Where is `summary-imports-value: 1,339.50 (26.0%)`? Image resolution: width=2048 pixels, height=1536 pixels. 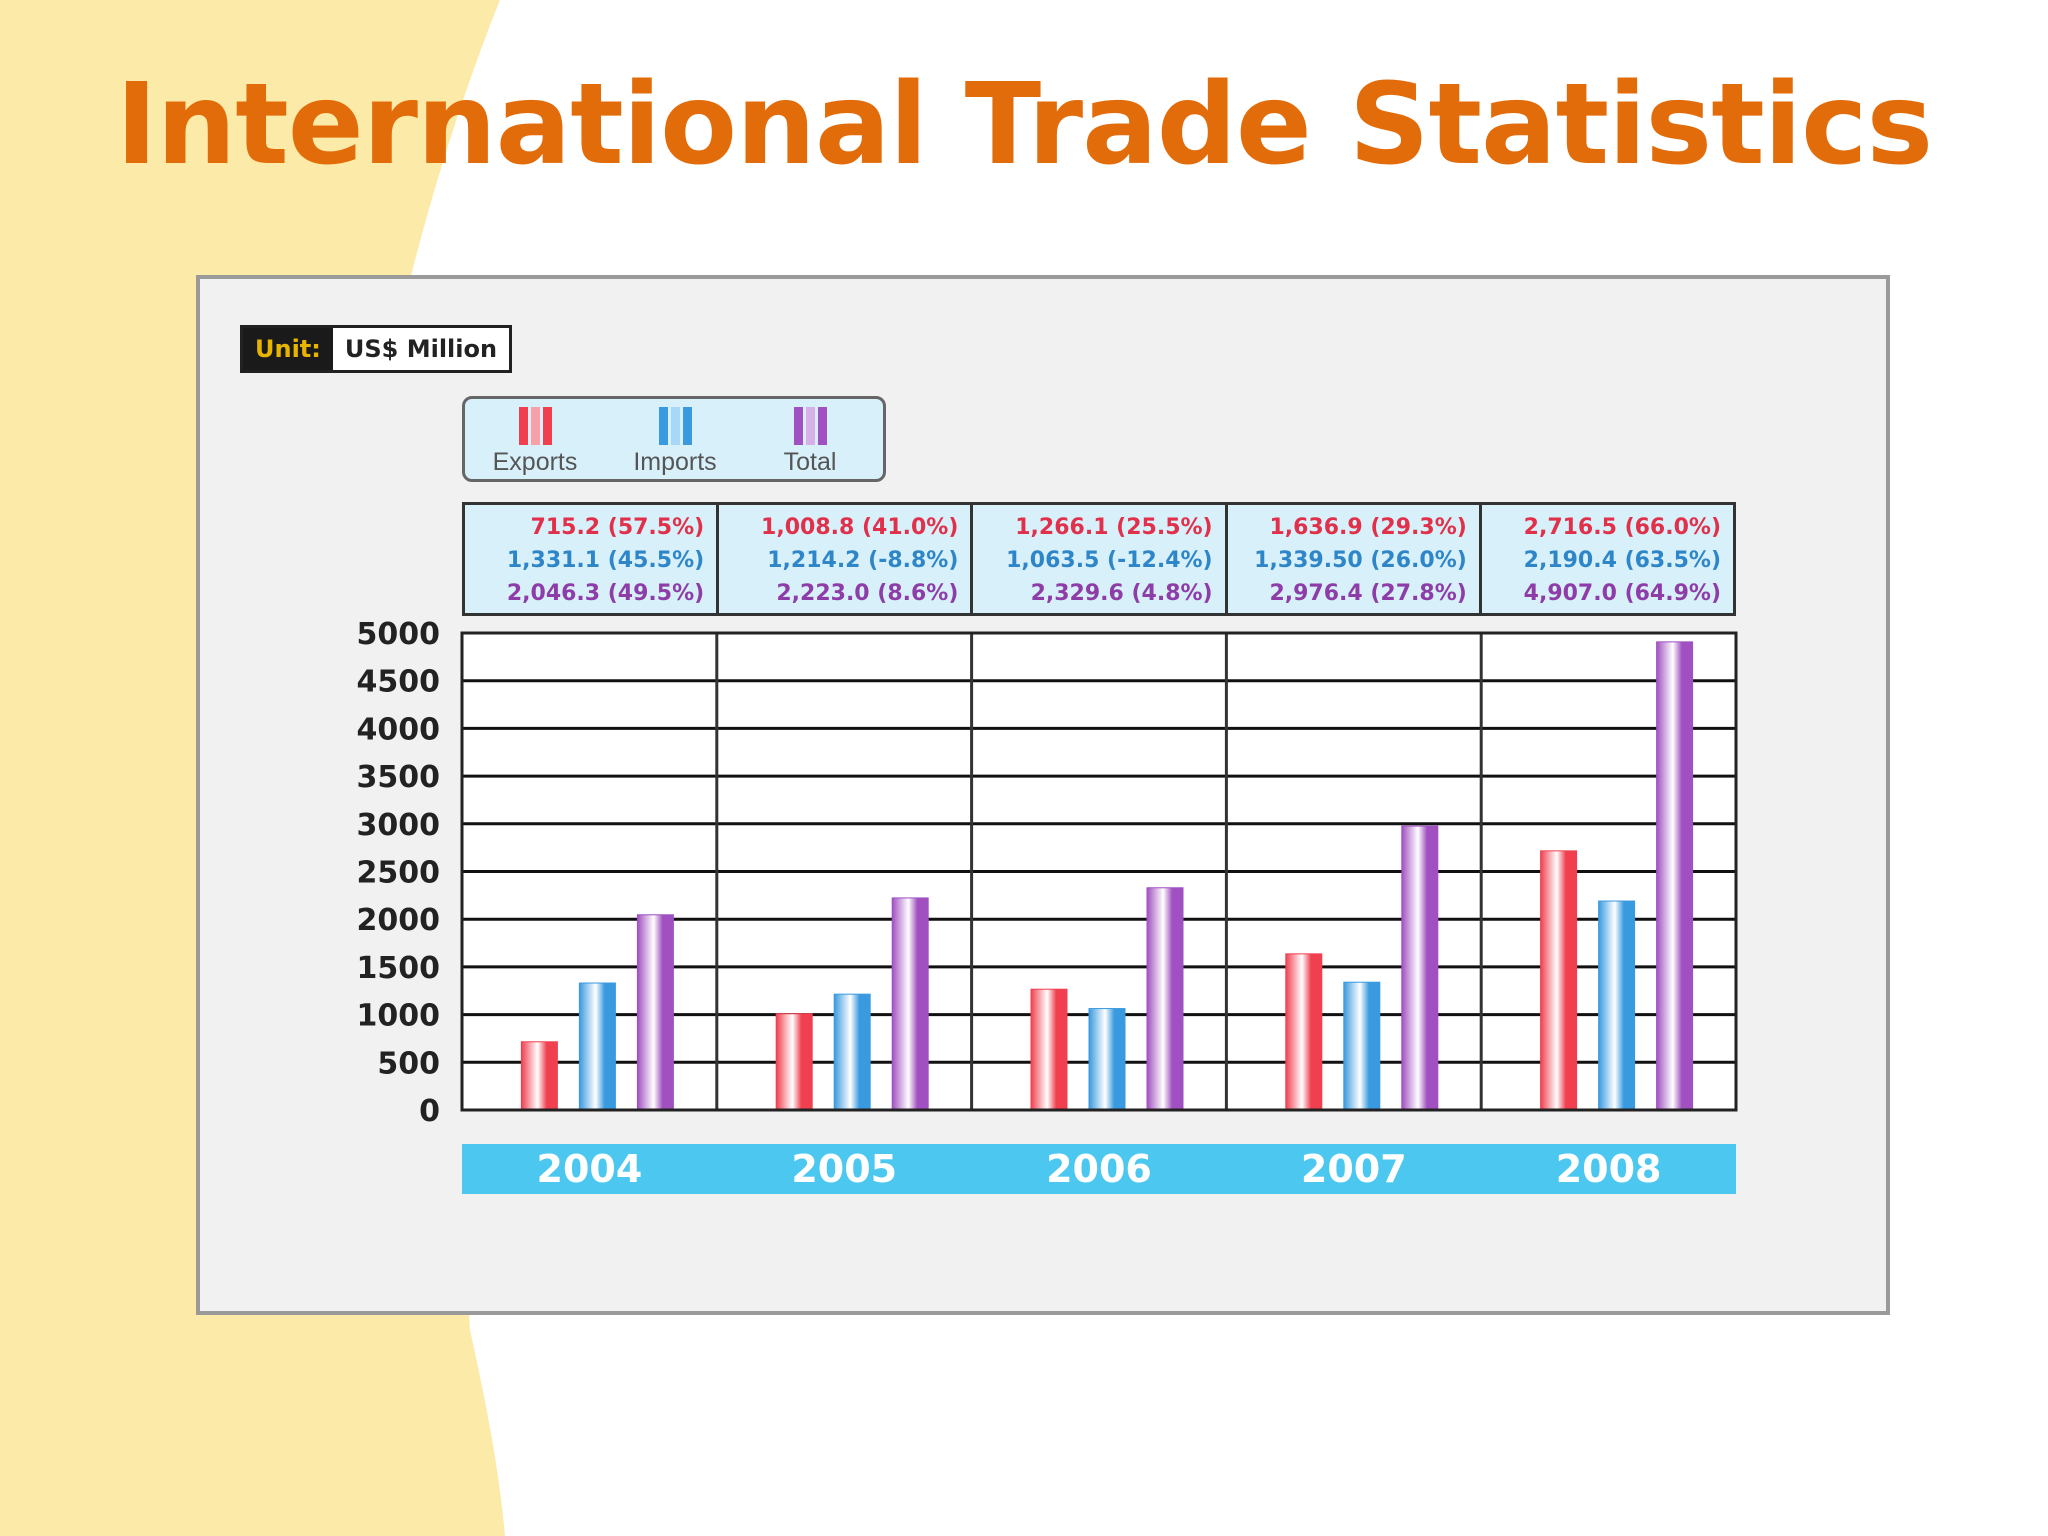
summary-imports-value: 1,339.50 (26.0%) is located at coordinates (1360, 560).